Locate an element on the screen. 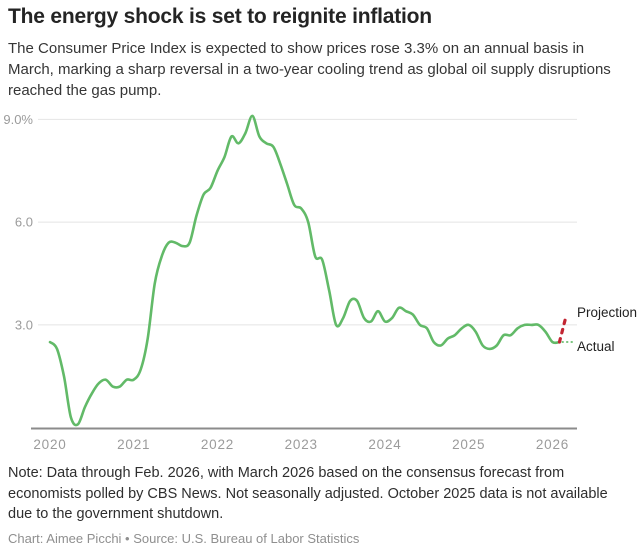  y-tick-label: 9.0% is located at coordinates (18, 119).